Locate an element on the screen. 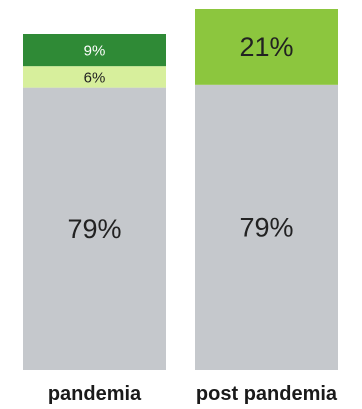 Image resolution: width=362 pixels, height=409 pixels. data-label-pandemia-1: 6% is located at coordinates (95, 77).